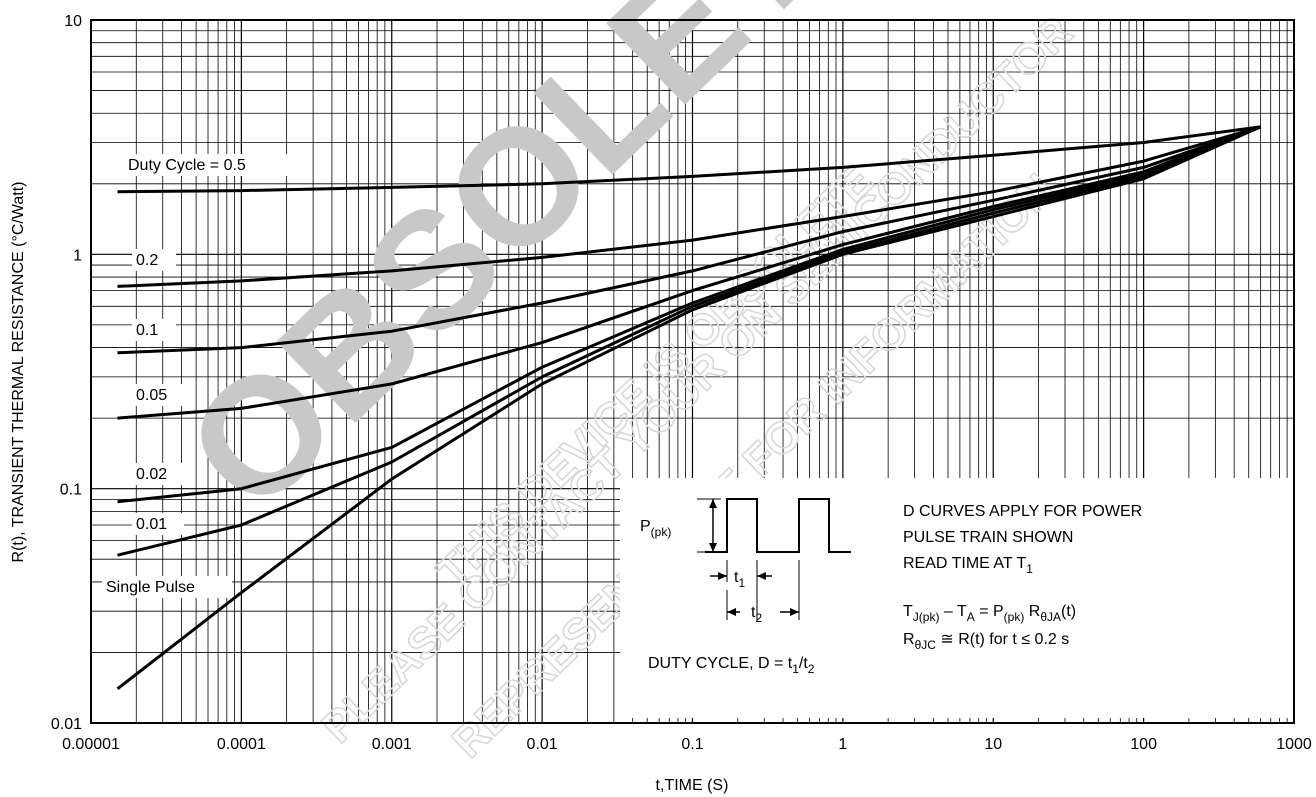 The width and height of the screenshot is (1316, 797). What do you see at coordinates (993, 744) in the screenshot?
I see `x-tick-label: 10` at bounding box center [993, 744].